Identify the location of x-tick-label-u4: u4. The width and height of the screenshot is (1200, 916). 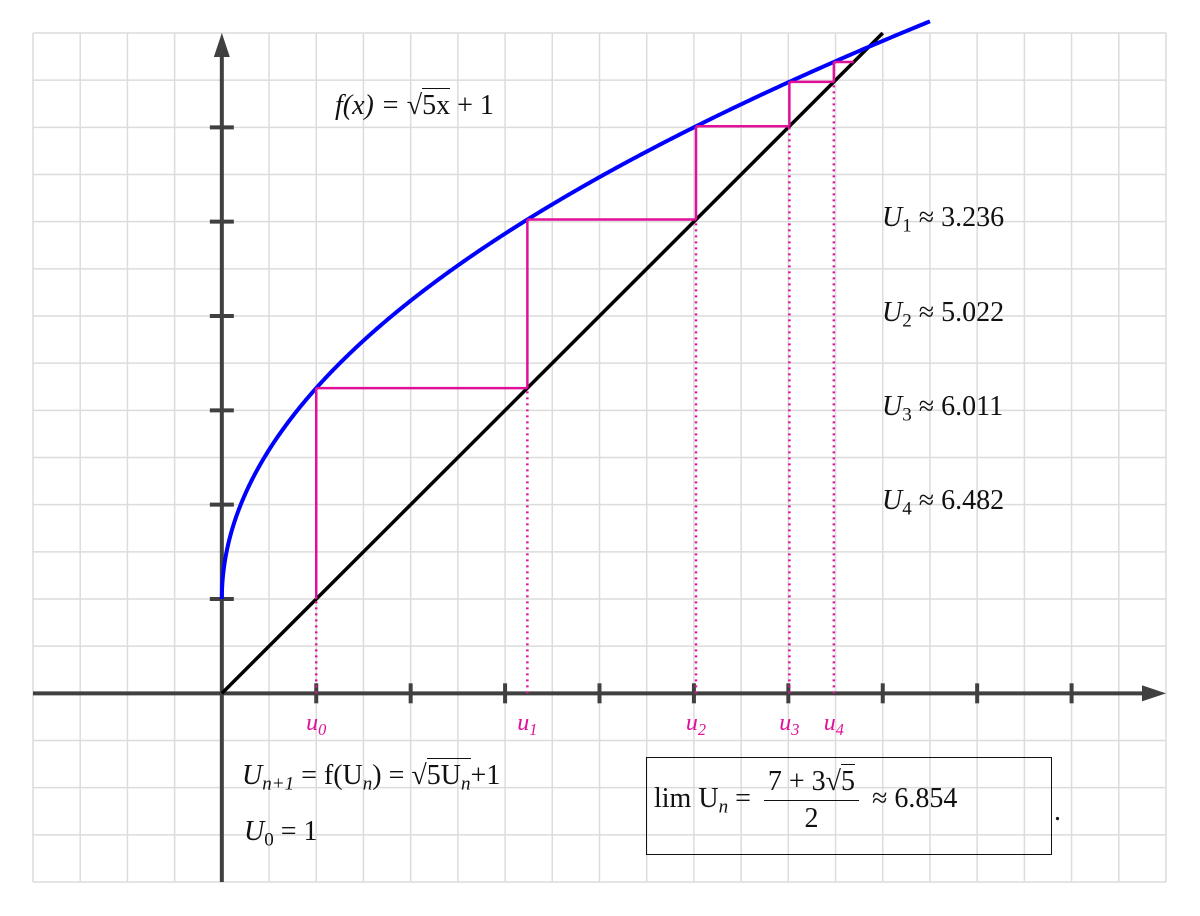
(833, 724).